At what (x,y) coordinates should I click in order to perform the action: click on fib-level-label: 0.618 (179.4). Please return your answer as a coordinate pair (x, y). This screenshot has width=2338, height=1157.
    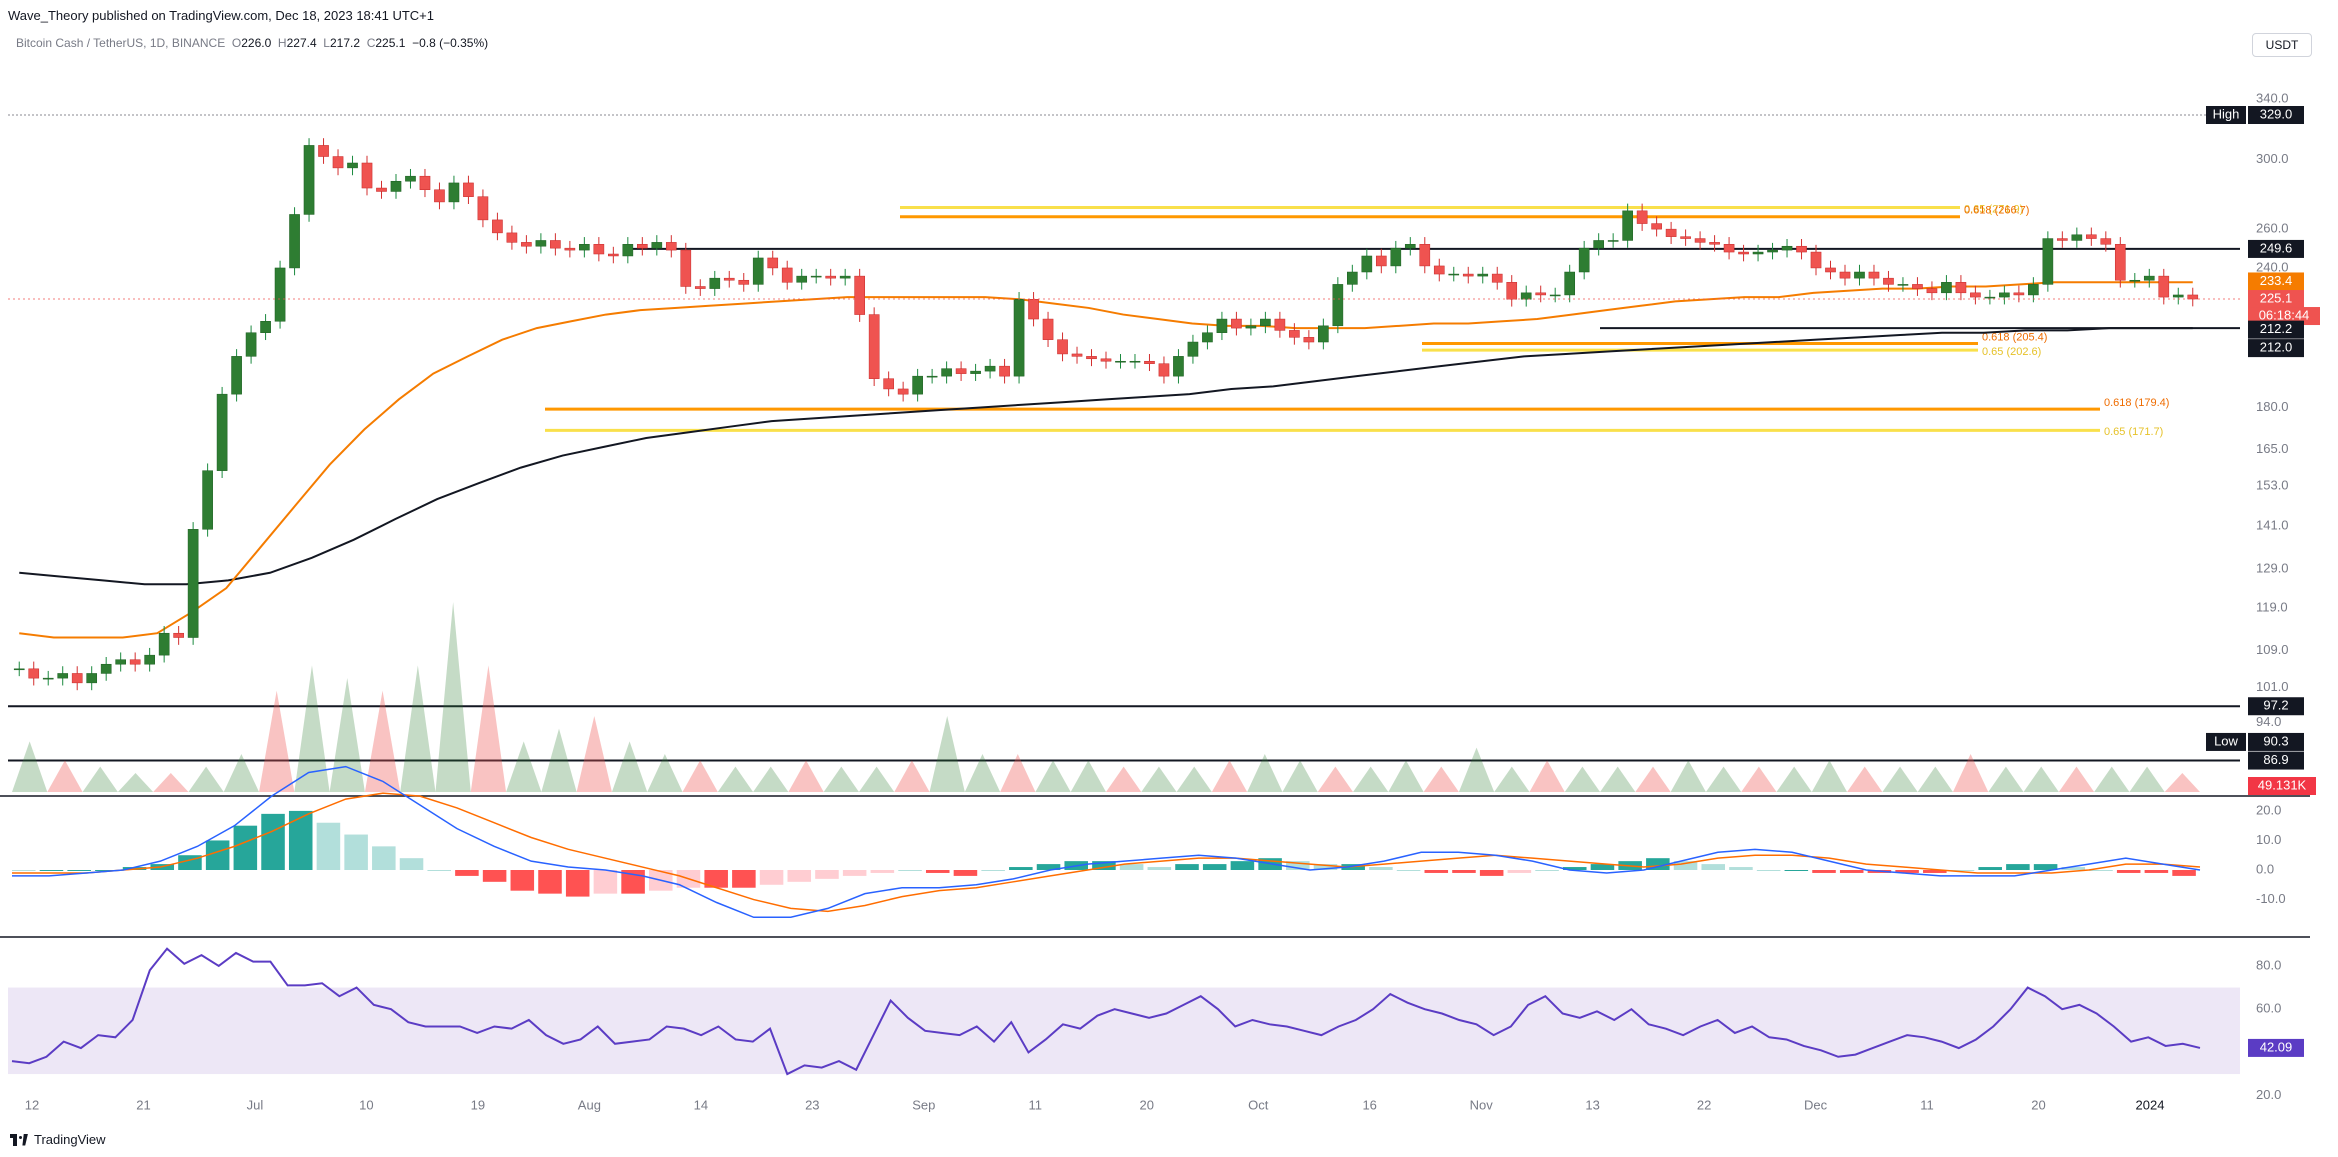
    Looking at the image, I should click on (2136, 403).